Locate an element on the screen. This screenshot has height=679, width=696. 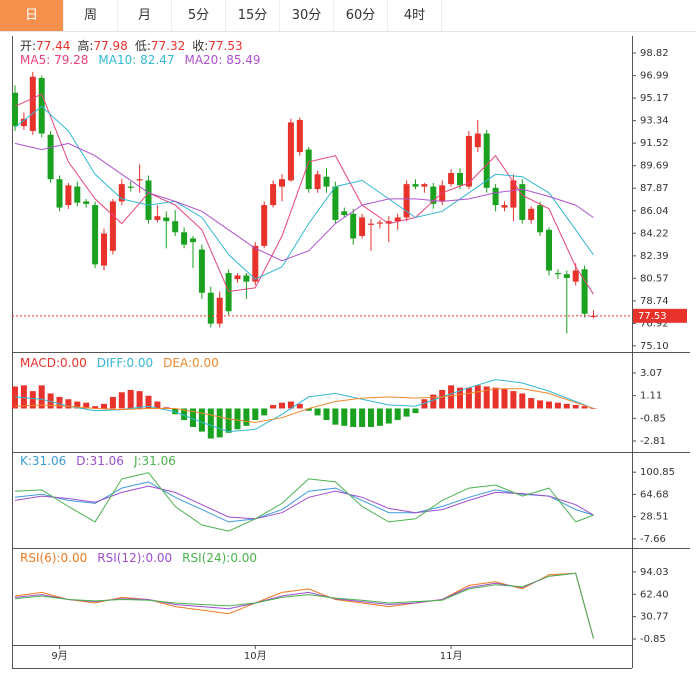
y-tick-label: 1.11 is located at coordinates (651, 396).